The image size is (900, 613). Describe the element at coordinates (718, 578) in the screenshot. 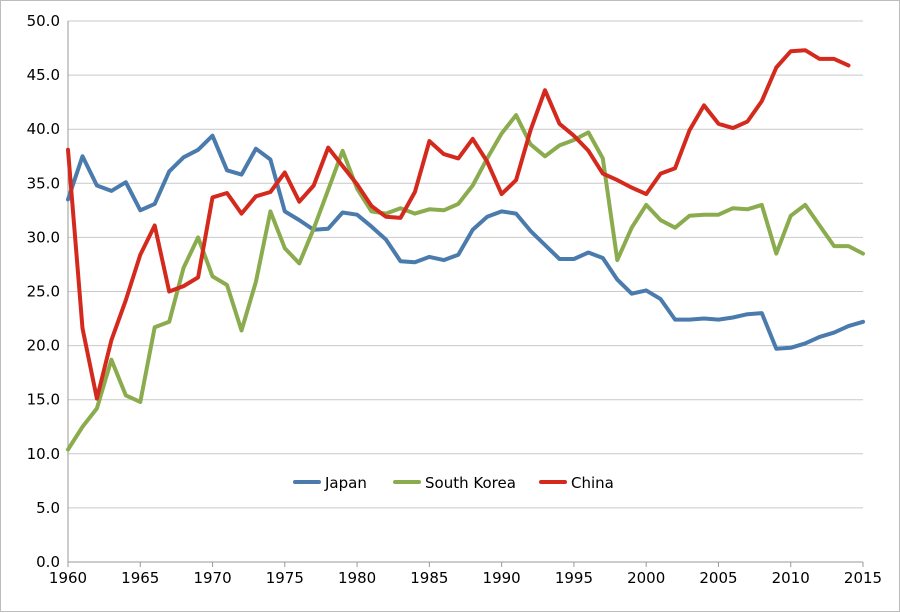

I see `x-tick-label: 2005` at that location.